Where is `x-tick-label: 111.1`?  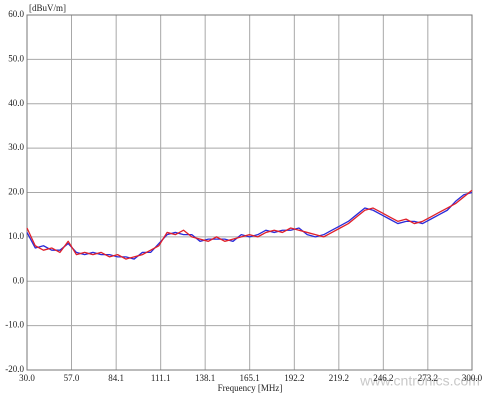
x-tick-label: 111.1 is located at coordinates (161, 378).